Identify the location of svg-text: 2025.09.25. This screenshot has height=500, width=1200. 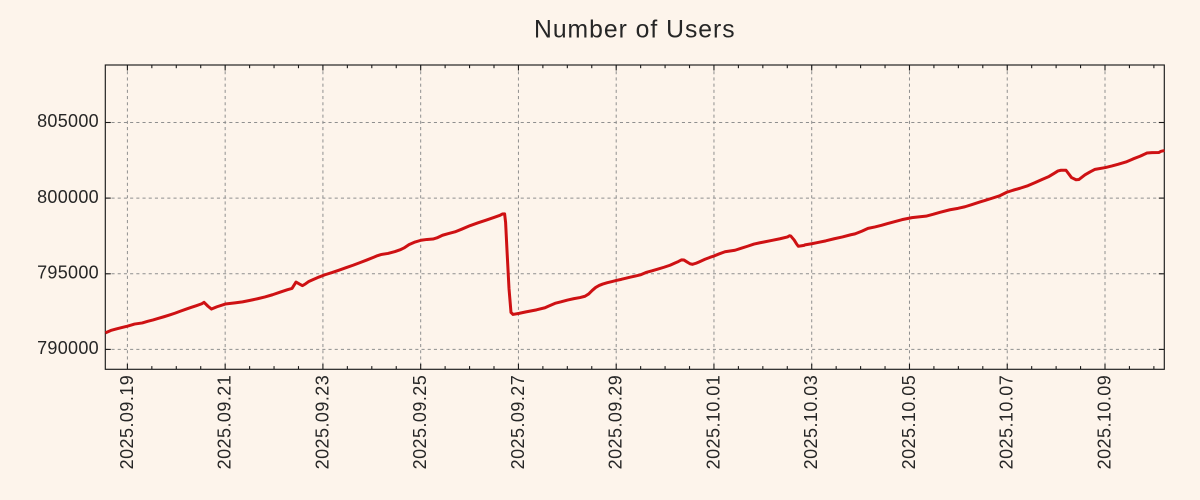
(420, 422).